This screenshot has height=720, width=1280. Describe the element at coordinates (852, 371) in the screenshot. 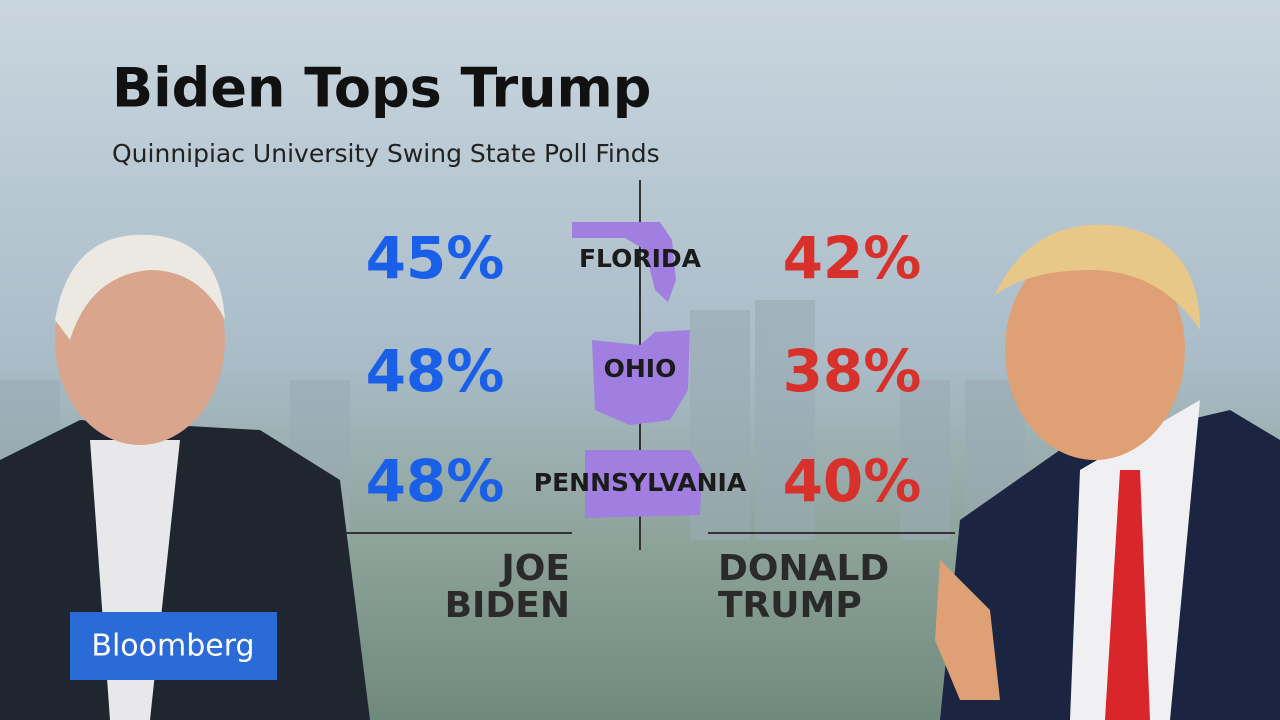

I see `trump-percent: 38%` at that location.